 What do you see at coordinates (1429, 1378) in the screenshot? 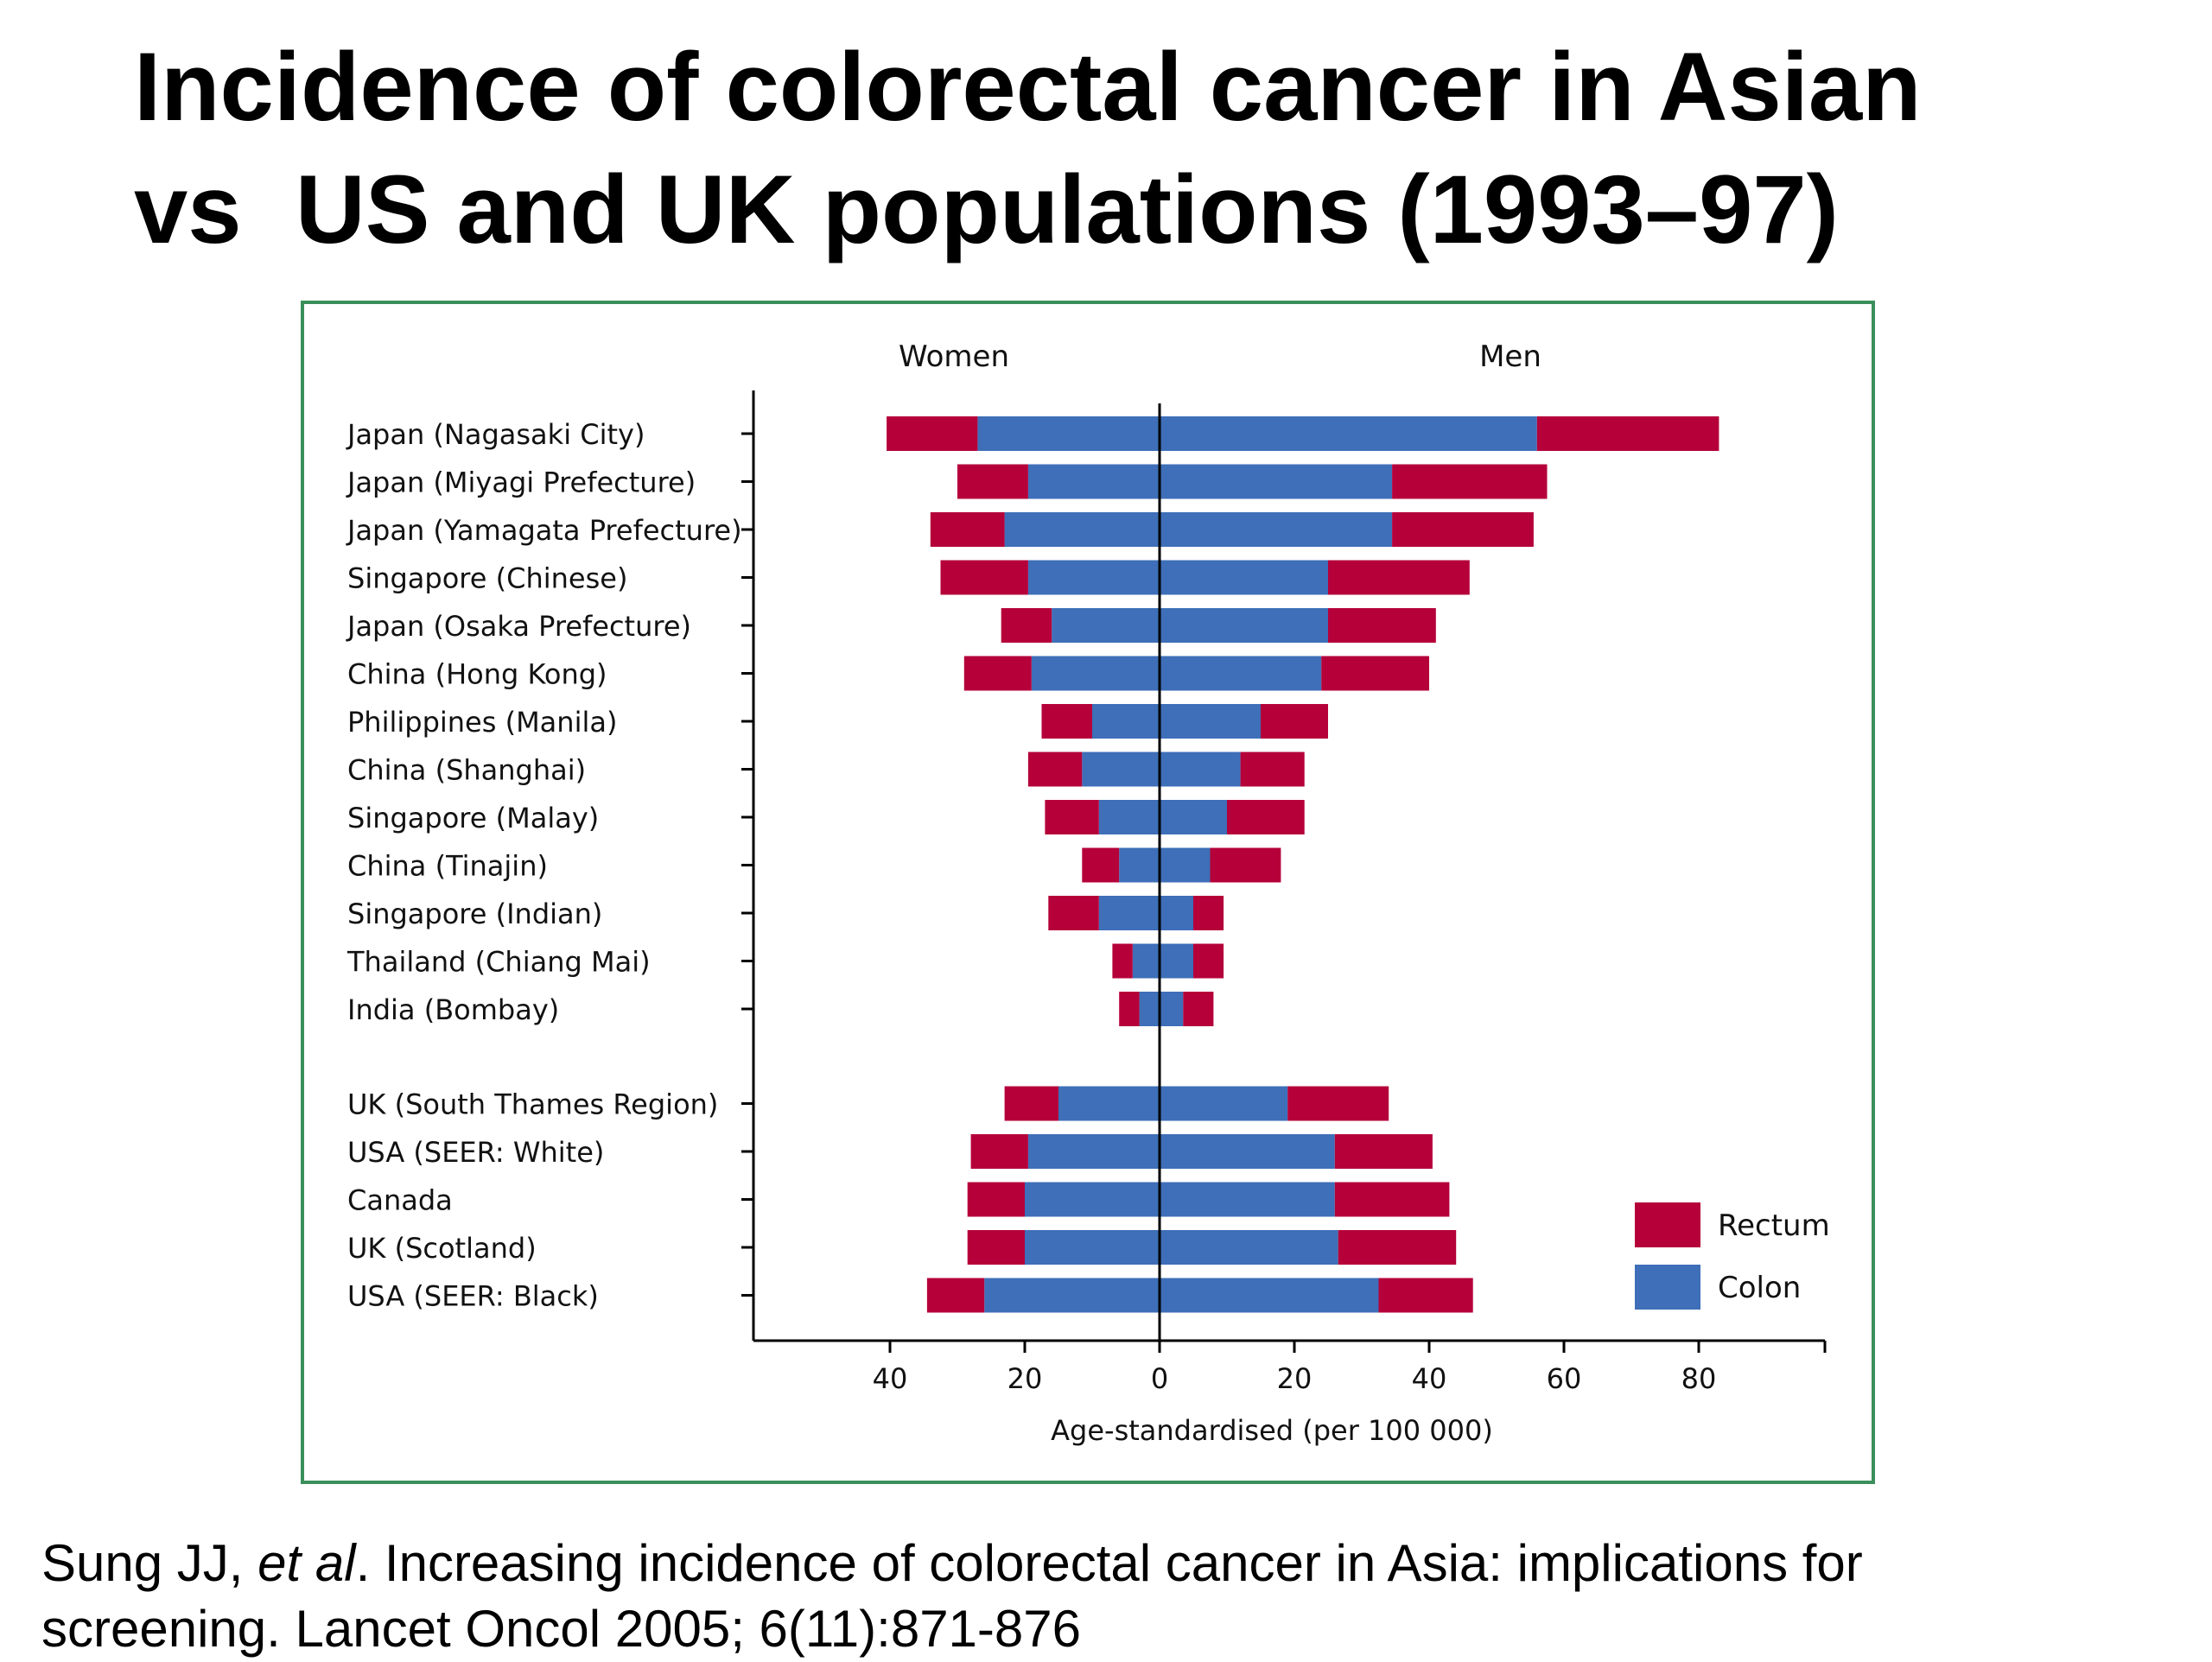
I see `x-tick-label-5: 40` at bounding box center [1429, 1378].